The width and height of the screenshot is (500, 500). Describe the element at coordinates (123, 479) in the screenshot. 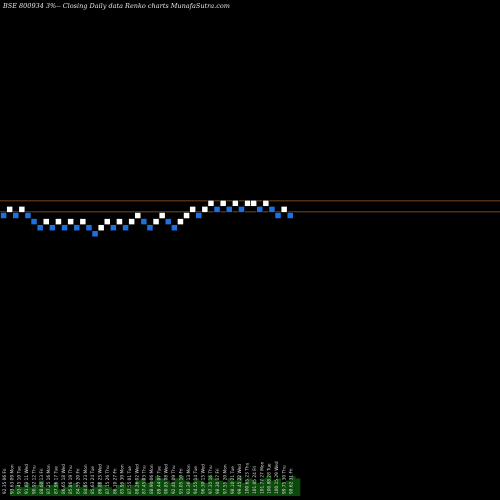

I see `date-label: 85.95 30 Mon` at that location.